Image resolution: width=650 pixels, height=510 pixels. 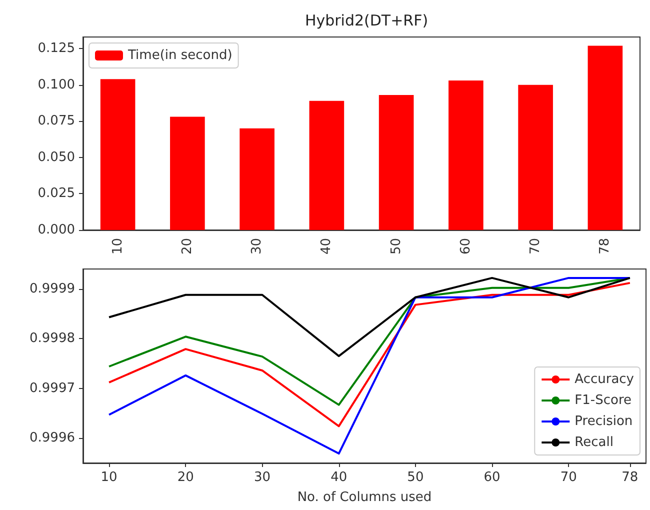 I want to click on legend-label: F1-Score, so click(x=603, y=400).